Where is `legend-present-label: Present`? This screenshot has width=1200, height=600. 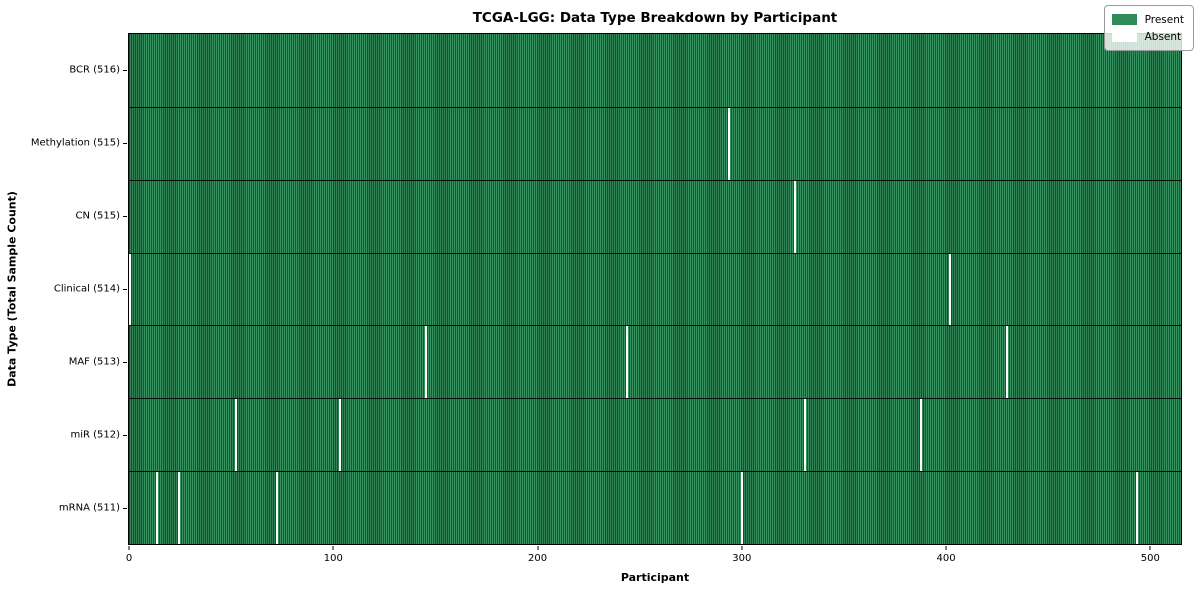
legend-present-label: Present is located at coordinates (1164, 19).